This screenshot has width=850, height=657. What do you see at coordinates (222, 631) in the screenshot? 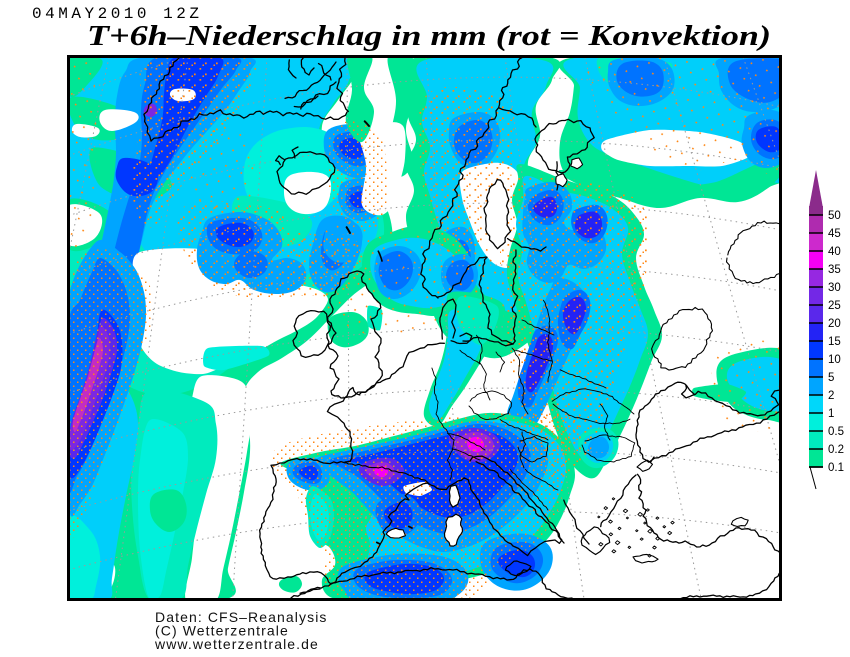
I see `svg-text: (C) Wetterzentrale` at bounding box center [222, 631].